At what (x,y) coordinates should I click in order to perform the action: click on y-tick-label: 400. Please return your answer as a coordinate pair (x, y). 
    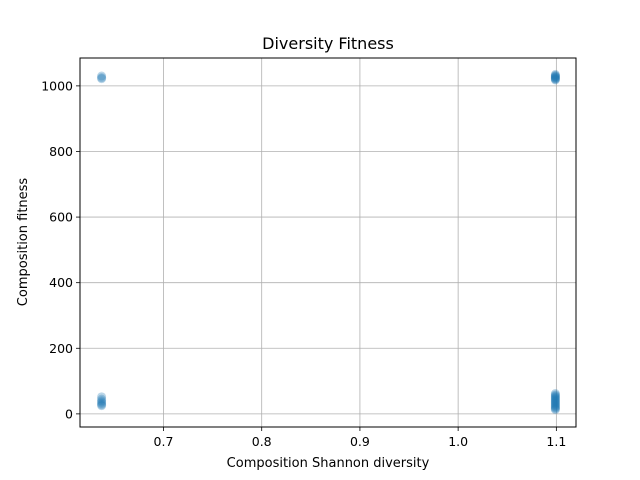
    Looking at the image, I should click on (61, 282).